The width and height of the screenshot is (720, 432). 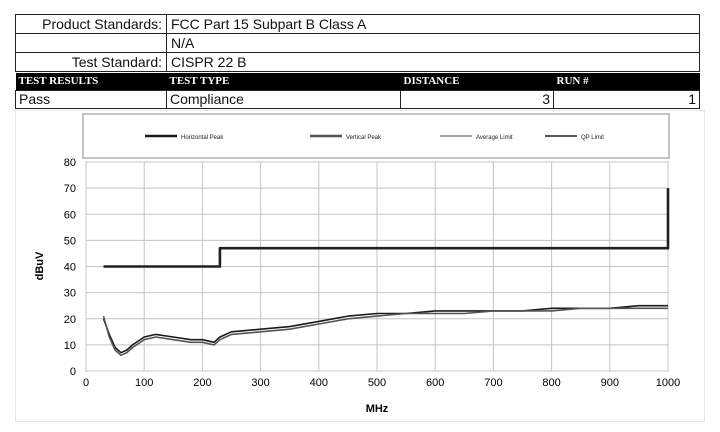 I want to click on y-tick-label: 40, so click(x=70, y=268).